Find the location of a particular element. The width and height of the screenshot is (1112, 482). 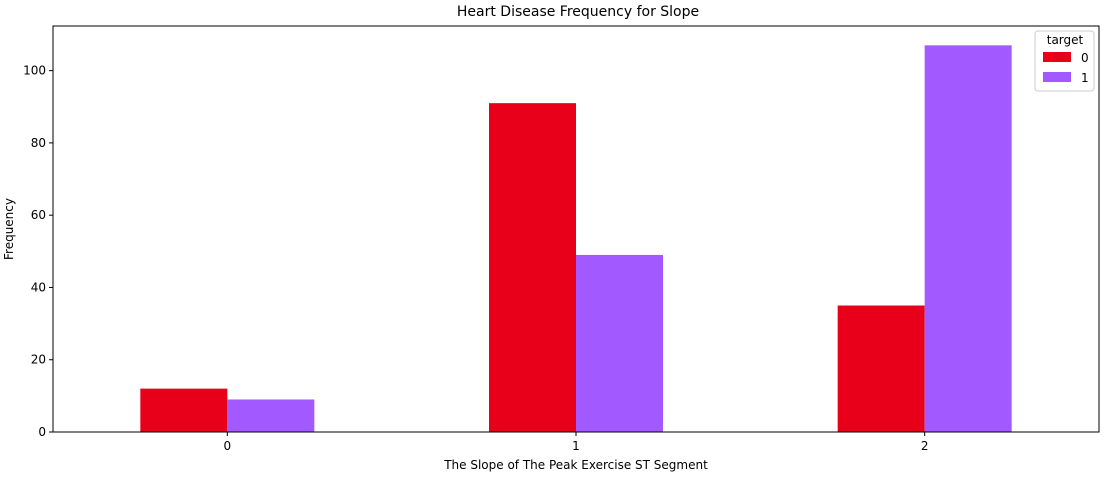

y-tick-label: 100 is located at coordinates (34, 71).